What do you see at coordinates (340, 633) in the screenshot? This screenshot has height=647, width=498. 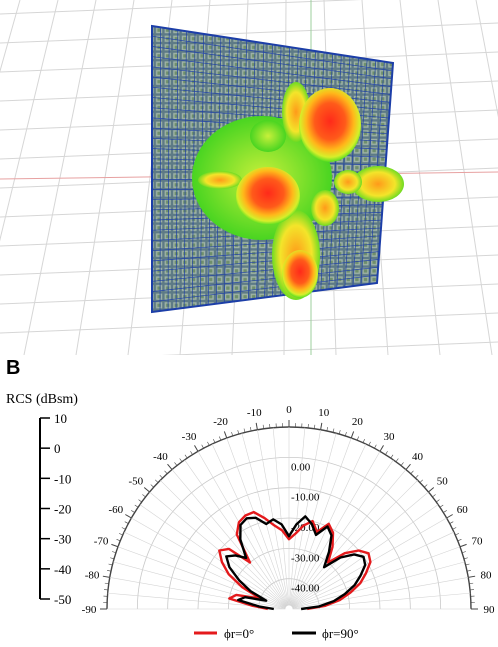 I see `legend-label-phi90: ϕr=90°` at bounding box center [340, 633].